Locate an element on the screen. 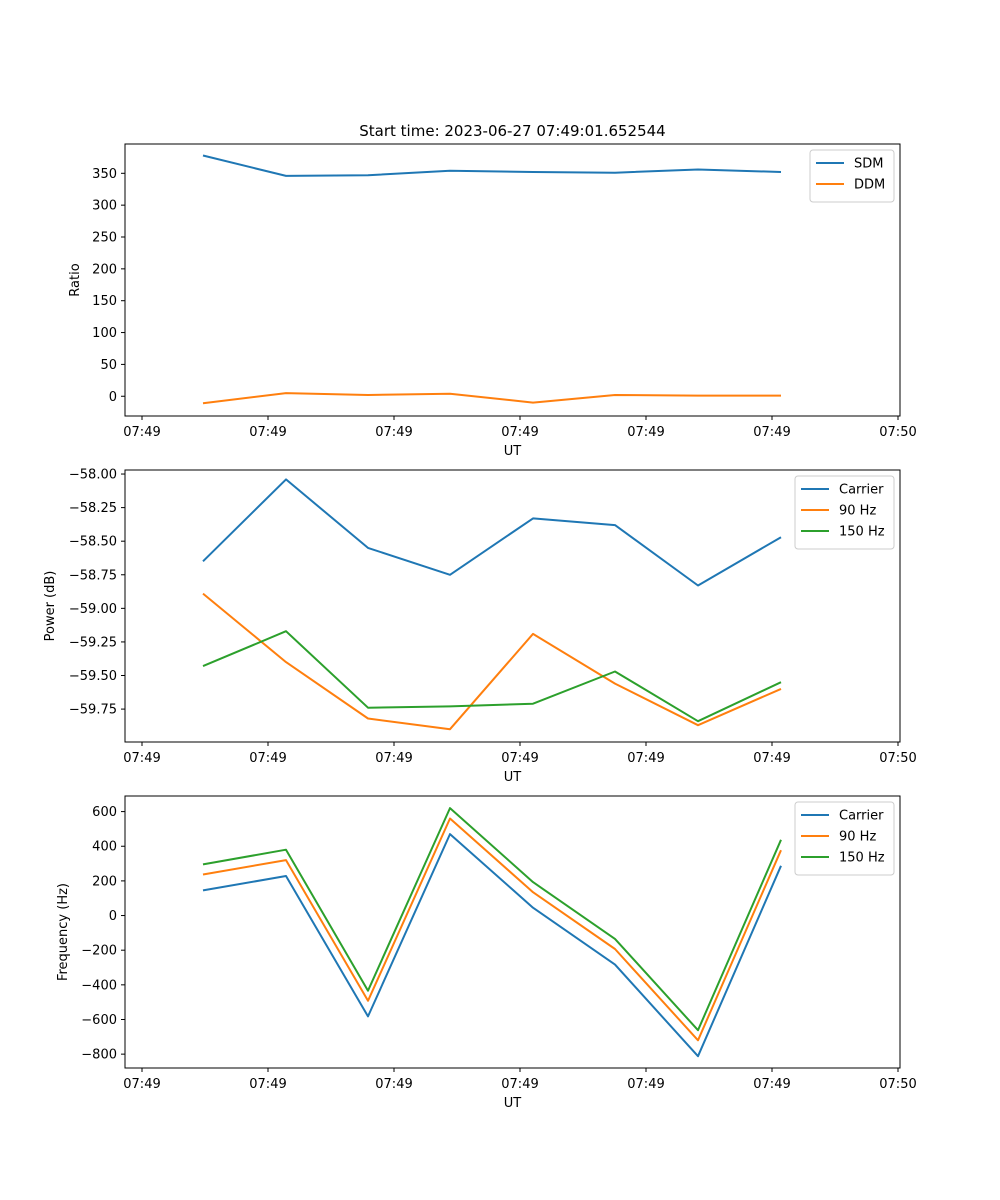 Image resolution: width=1000 pixels, height=1200 pixels. y-tick-label: 250 is located at coordinates (104, 238).